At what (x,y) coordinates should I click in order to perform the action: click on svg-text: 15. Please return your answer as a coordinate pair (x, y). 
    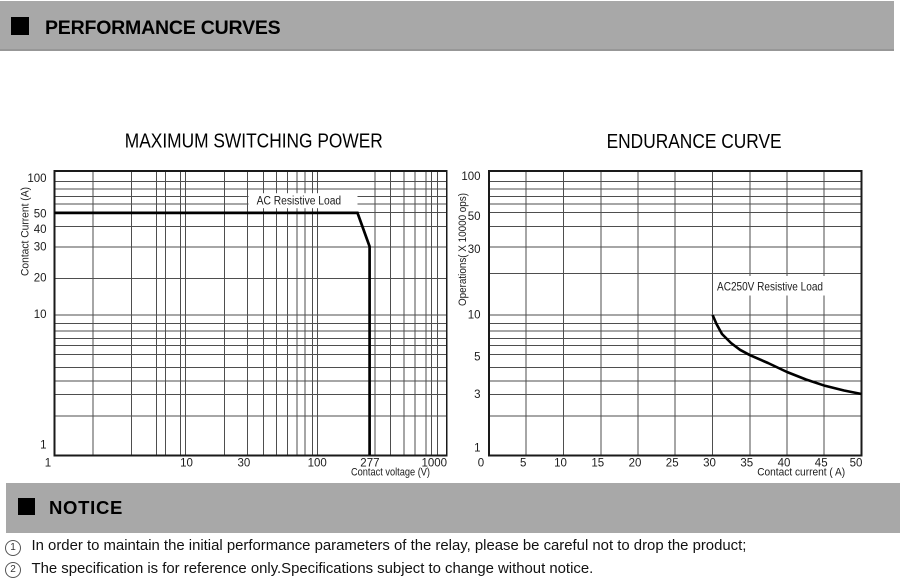
    Looking at the image, I should click on (597, 464).